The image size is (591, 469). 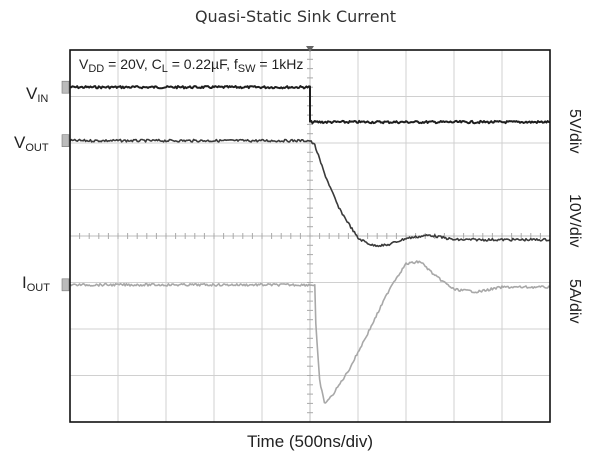 What do you see at coordinates (36, 283) in the screenshot?
I see `series-label-iout: IOUT` at bounding box center [36, 283].